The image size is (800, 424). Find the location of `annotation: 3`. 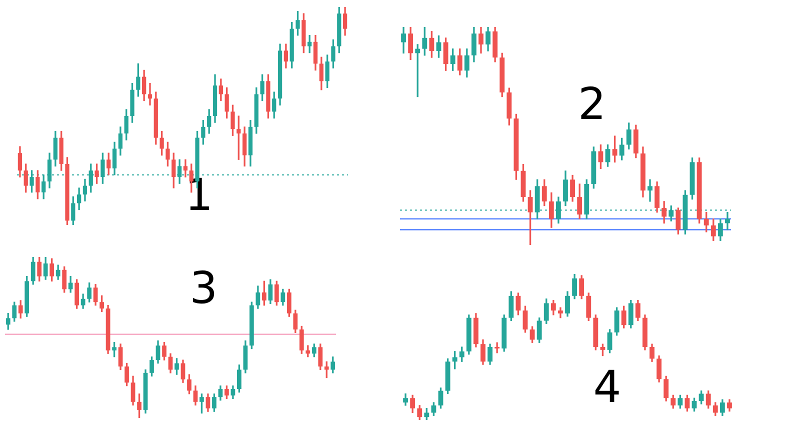

annotation: 3 is located at coordinates (204, 288).